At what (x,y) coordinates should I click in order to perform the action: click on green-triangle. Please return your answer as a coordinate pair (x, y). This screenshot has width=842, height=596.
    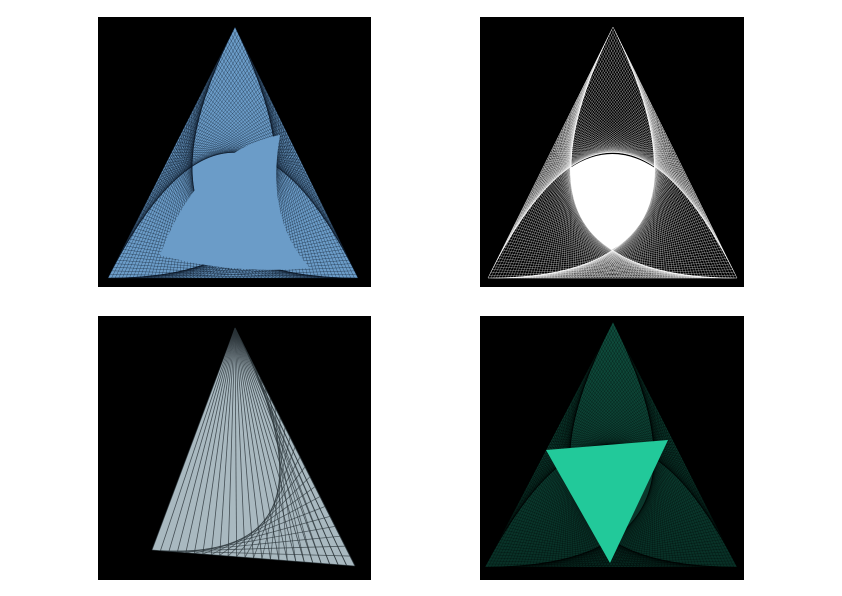
    Looking at the image, I should click on (611, 444).